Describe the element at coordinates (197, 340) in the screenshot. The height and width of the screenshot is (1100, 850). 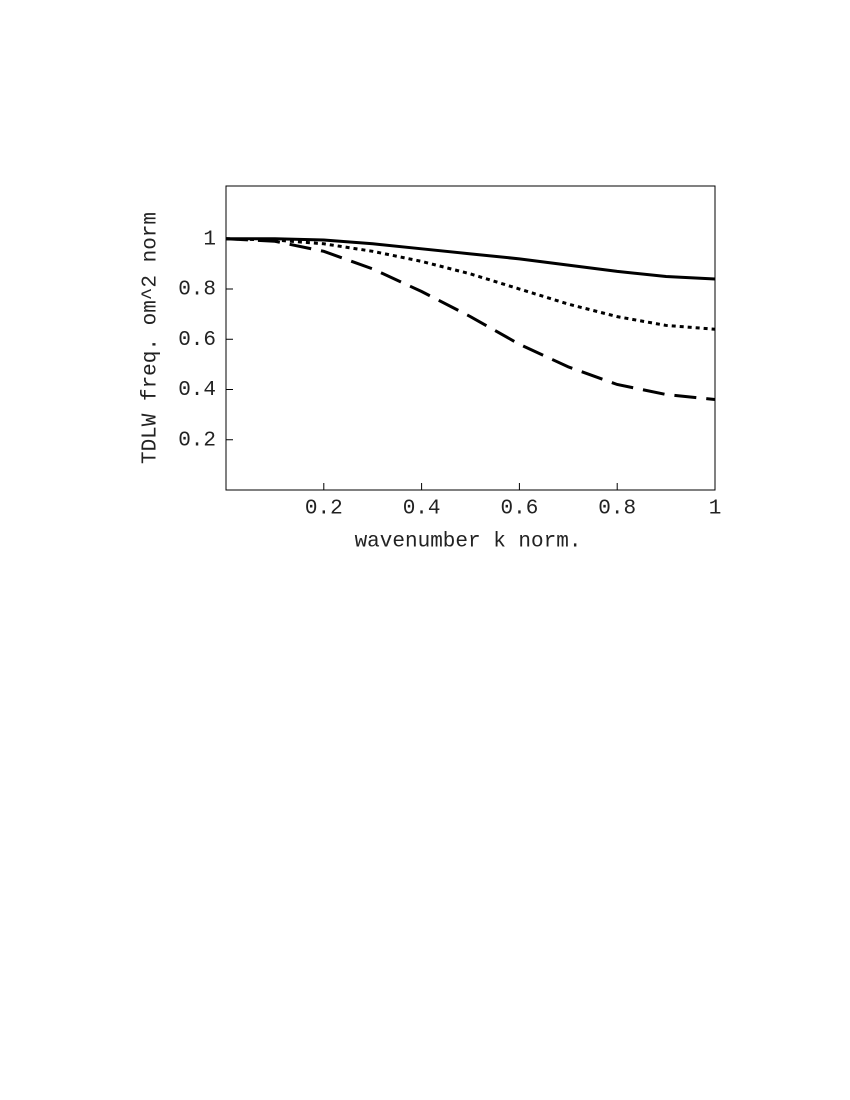
I see `y-tick-label: 0.6` at that location.